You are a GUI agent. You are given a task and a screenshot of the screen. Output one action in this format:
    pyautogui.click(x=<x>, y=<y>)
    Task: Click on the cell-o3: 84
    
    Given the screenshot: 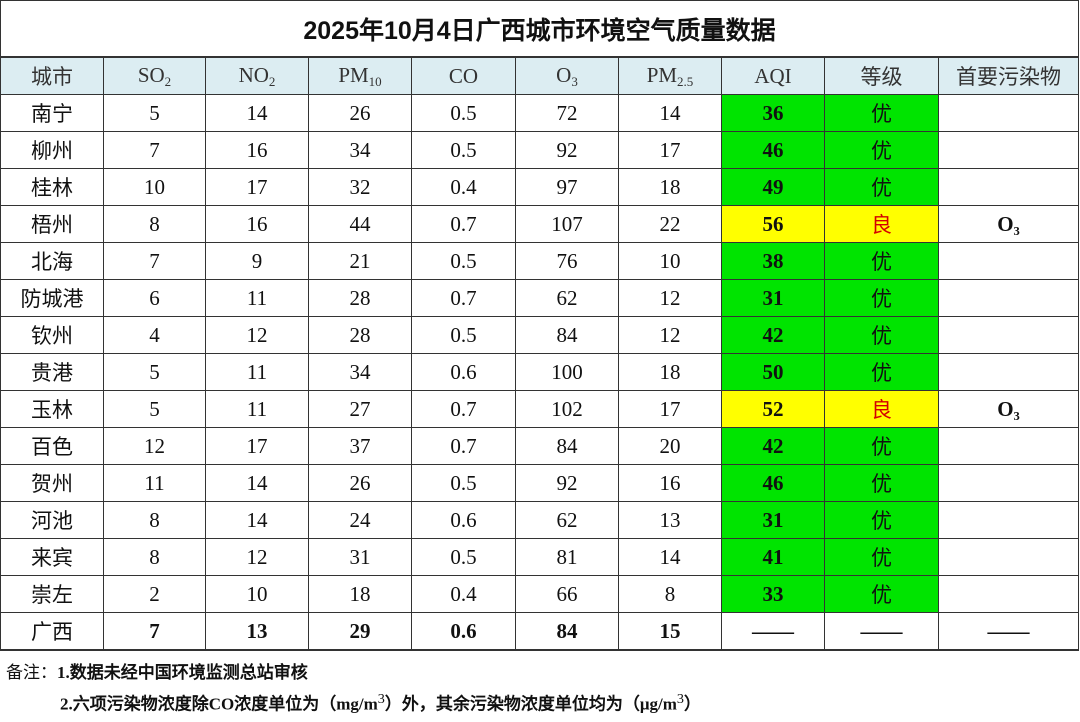 What is the action you would take?
    pyautogui.click(x=567, y=446)
    